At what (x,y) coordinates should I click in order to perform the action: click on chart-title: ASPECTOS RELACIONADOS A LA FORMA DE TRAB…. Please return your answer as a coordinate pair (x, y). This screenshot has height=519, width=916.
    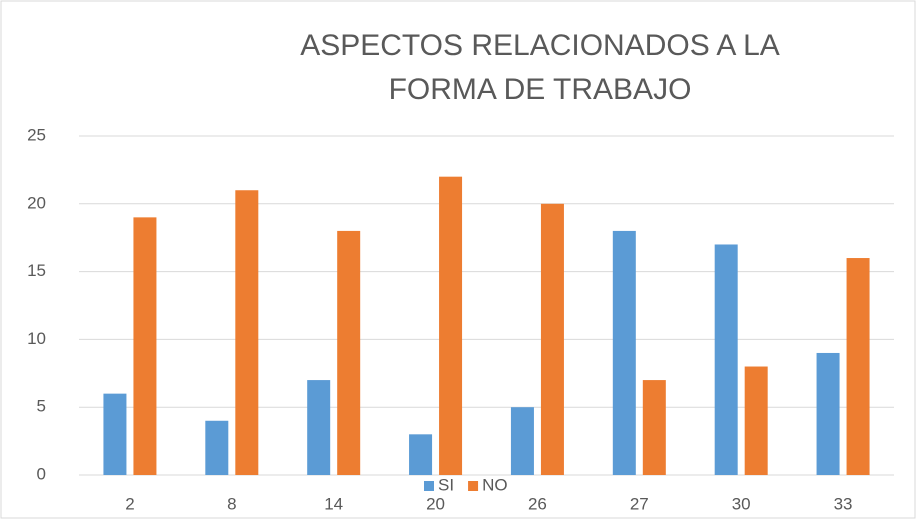
    Looking at the image, I should click on (540, 67).